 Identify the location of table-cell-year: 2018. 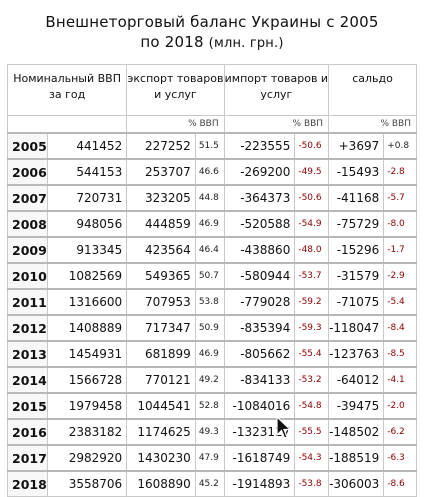
(27, 483).